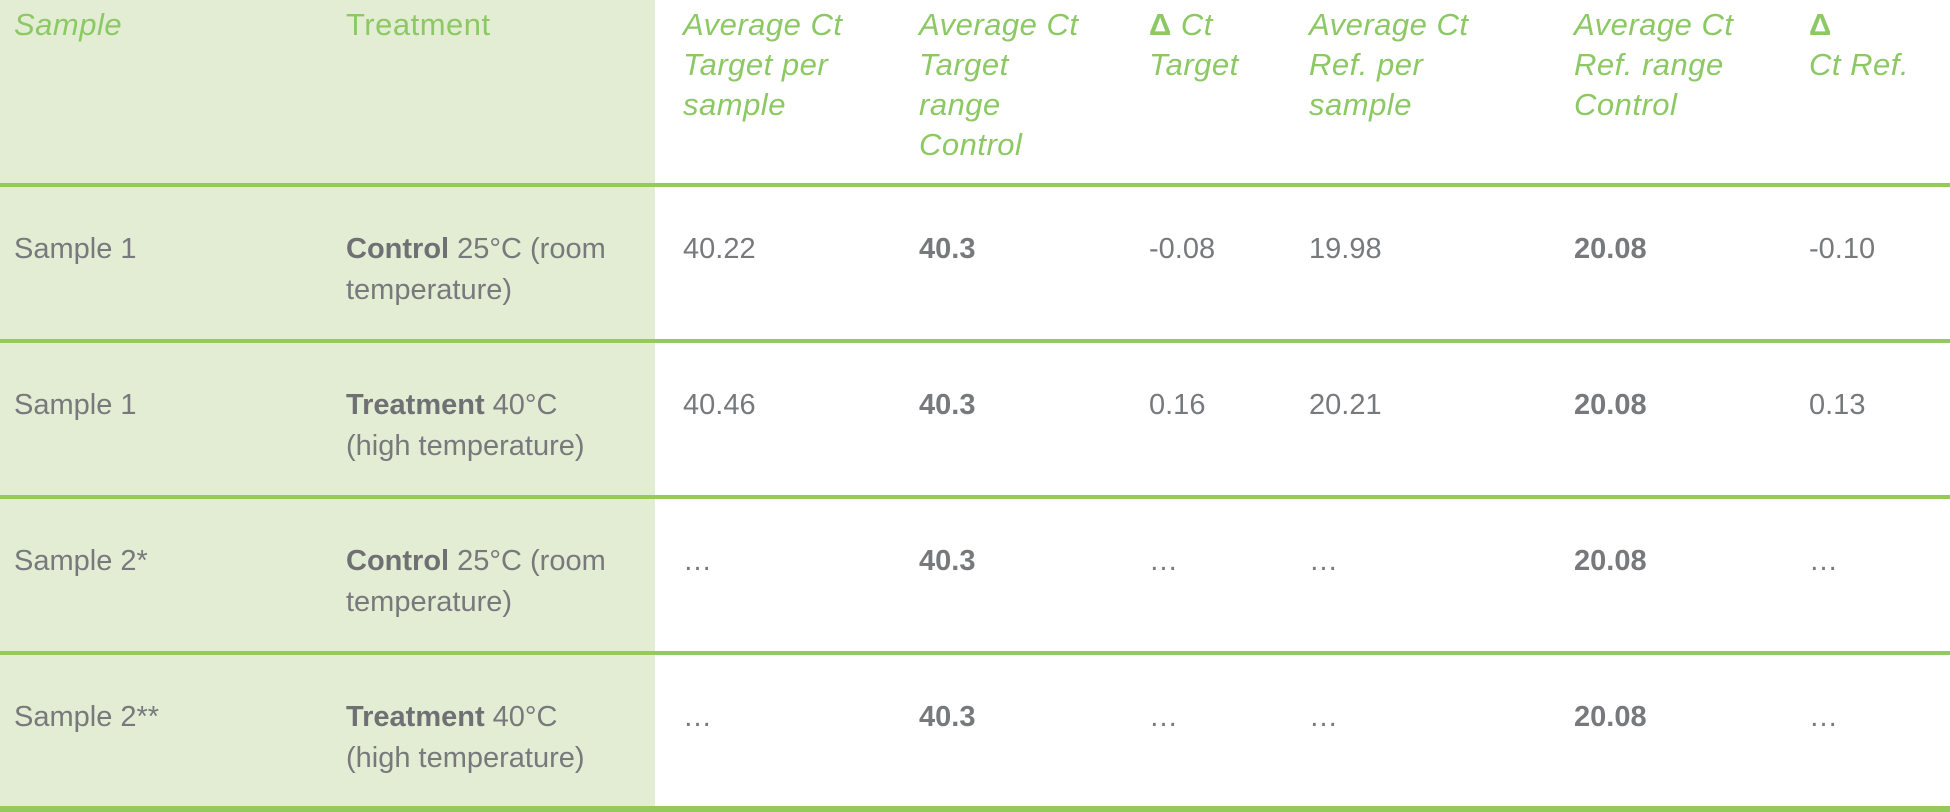 This screenshot has height=812, width=1950. Describe the element at coordinates (1867, 264) in the screenshot. I see `cell-delta-ct-ref: -0.10` at that location.